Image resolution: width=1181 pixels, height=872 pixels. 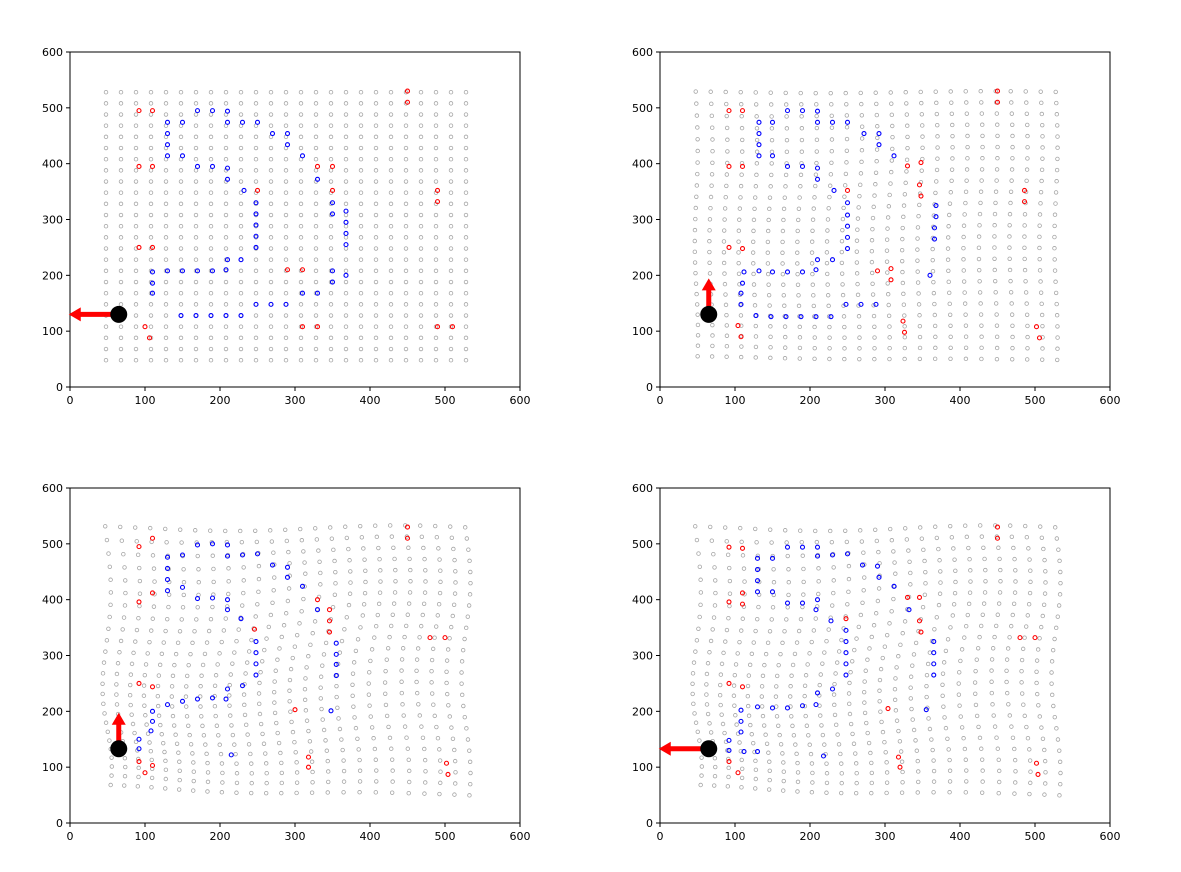 I want to click on y-tick-label: 200, so click(x=52, y=711).